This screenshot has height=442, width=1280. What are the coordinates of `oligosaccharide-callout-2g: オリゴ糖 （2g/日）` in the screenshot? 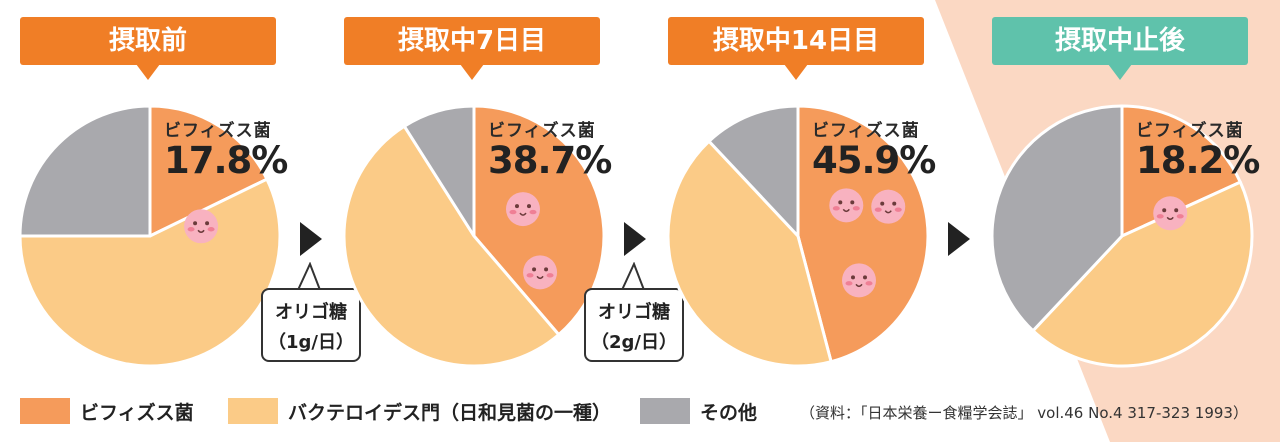 It's located at (634, 325).